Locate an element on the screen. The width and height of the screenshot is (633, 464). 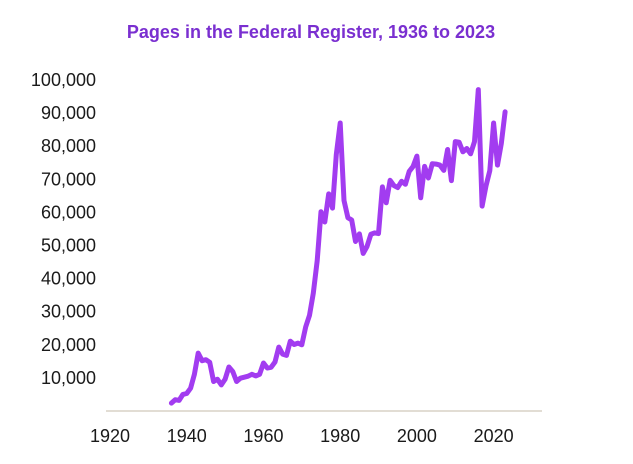
y-tick-label: 10,000 is located at coordinates (68, 378).